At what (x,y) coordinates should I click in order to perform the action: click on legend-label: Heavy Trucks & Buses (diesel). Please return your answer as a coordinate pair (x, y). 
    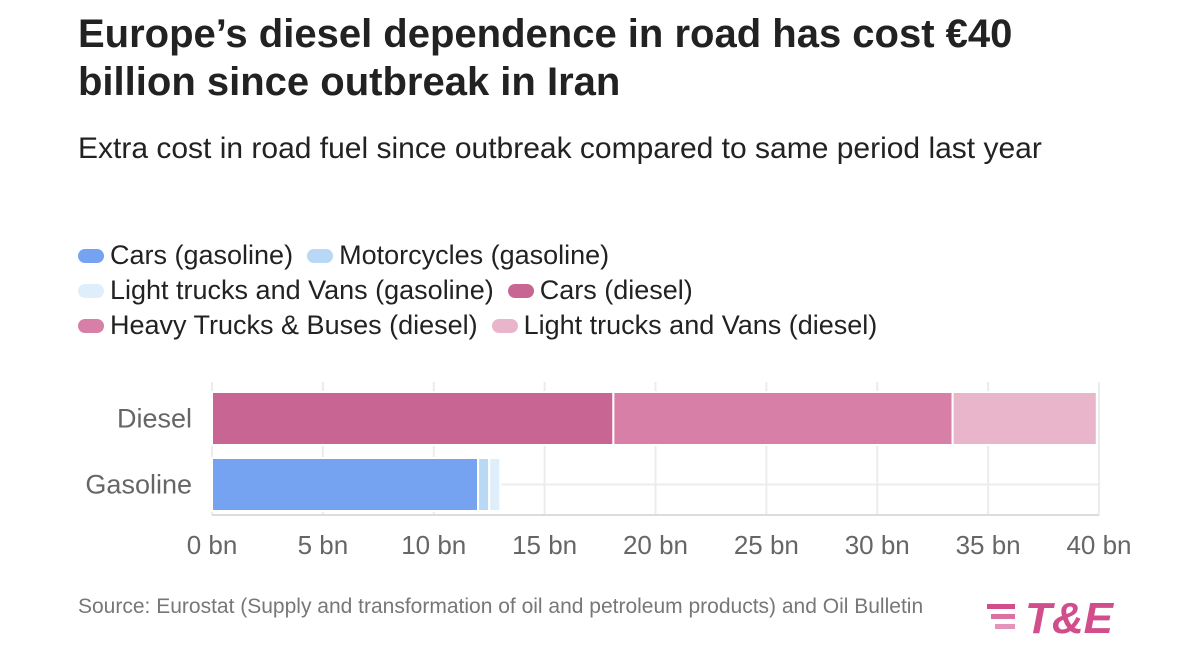
    Looking at the image, I should click on (294, 325).